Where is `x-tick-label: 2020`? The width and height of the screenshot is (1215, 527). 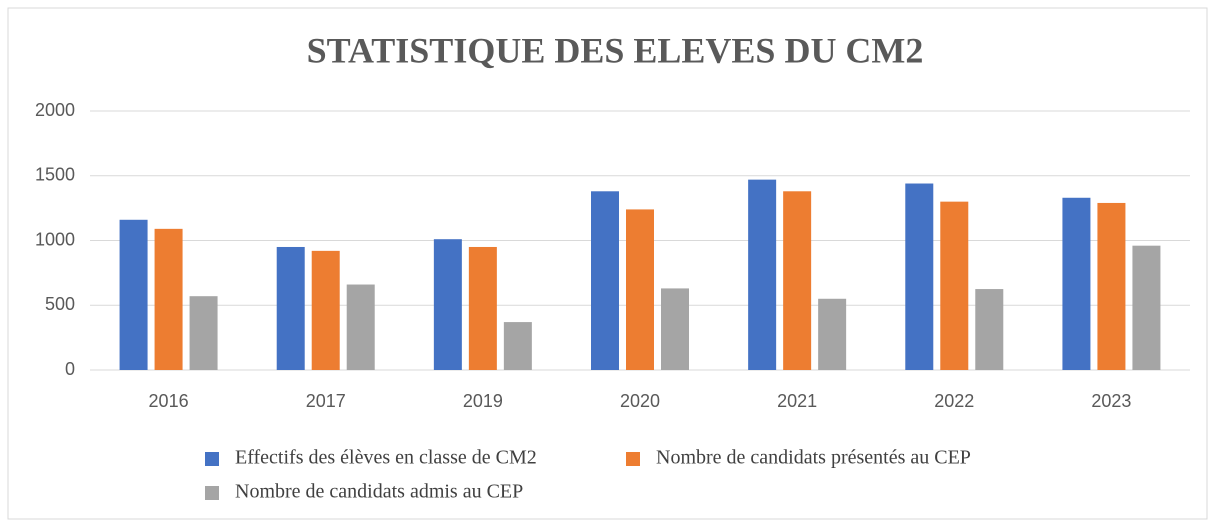
x-tick-label: 2020 is located at coordinates (640, 401).